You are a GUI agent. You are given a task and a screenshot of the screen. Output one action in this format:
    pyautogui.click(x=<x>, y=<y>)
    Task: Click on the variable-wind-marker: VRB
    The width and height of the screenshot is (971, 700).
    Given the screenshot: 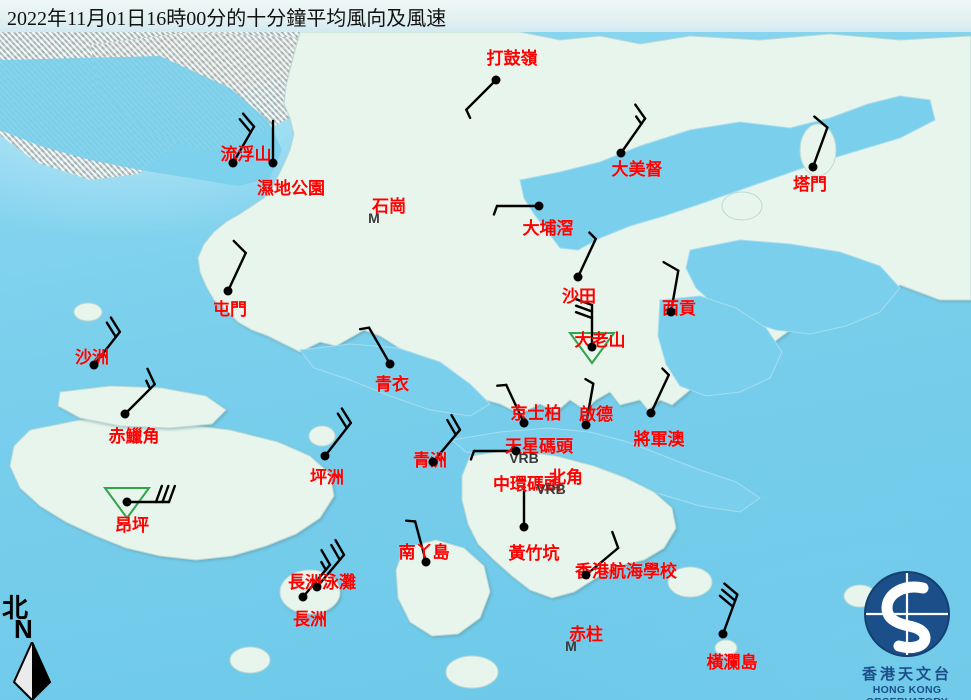 What is the action you would take?
    pyautogui.click(x=551, y=489)
    